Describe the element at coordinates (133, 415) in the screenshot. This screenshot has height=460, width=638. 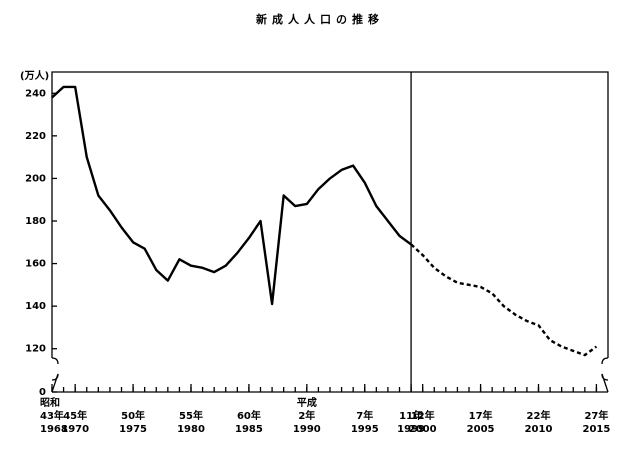
I see `x-tick-japanese: 50年` at that location.